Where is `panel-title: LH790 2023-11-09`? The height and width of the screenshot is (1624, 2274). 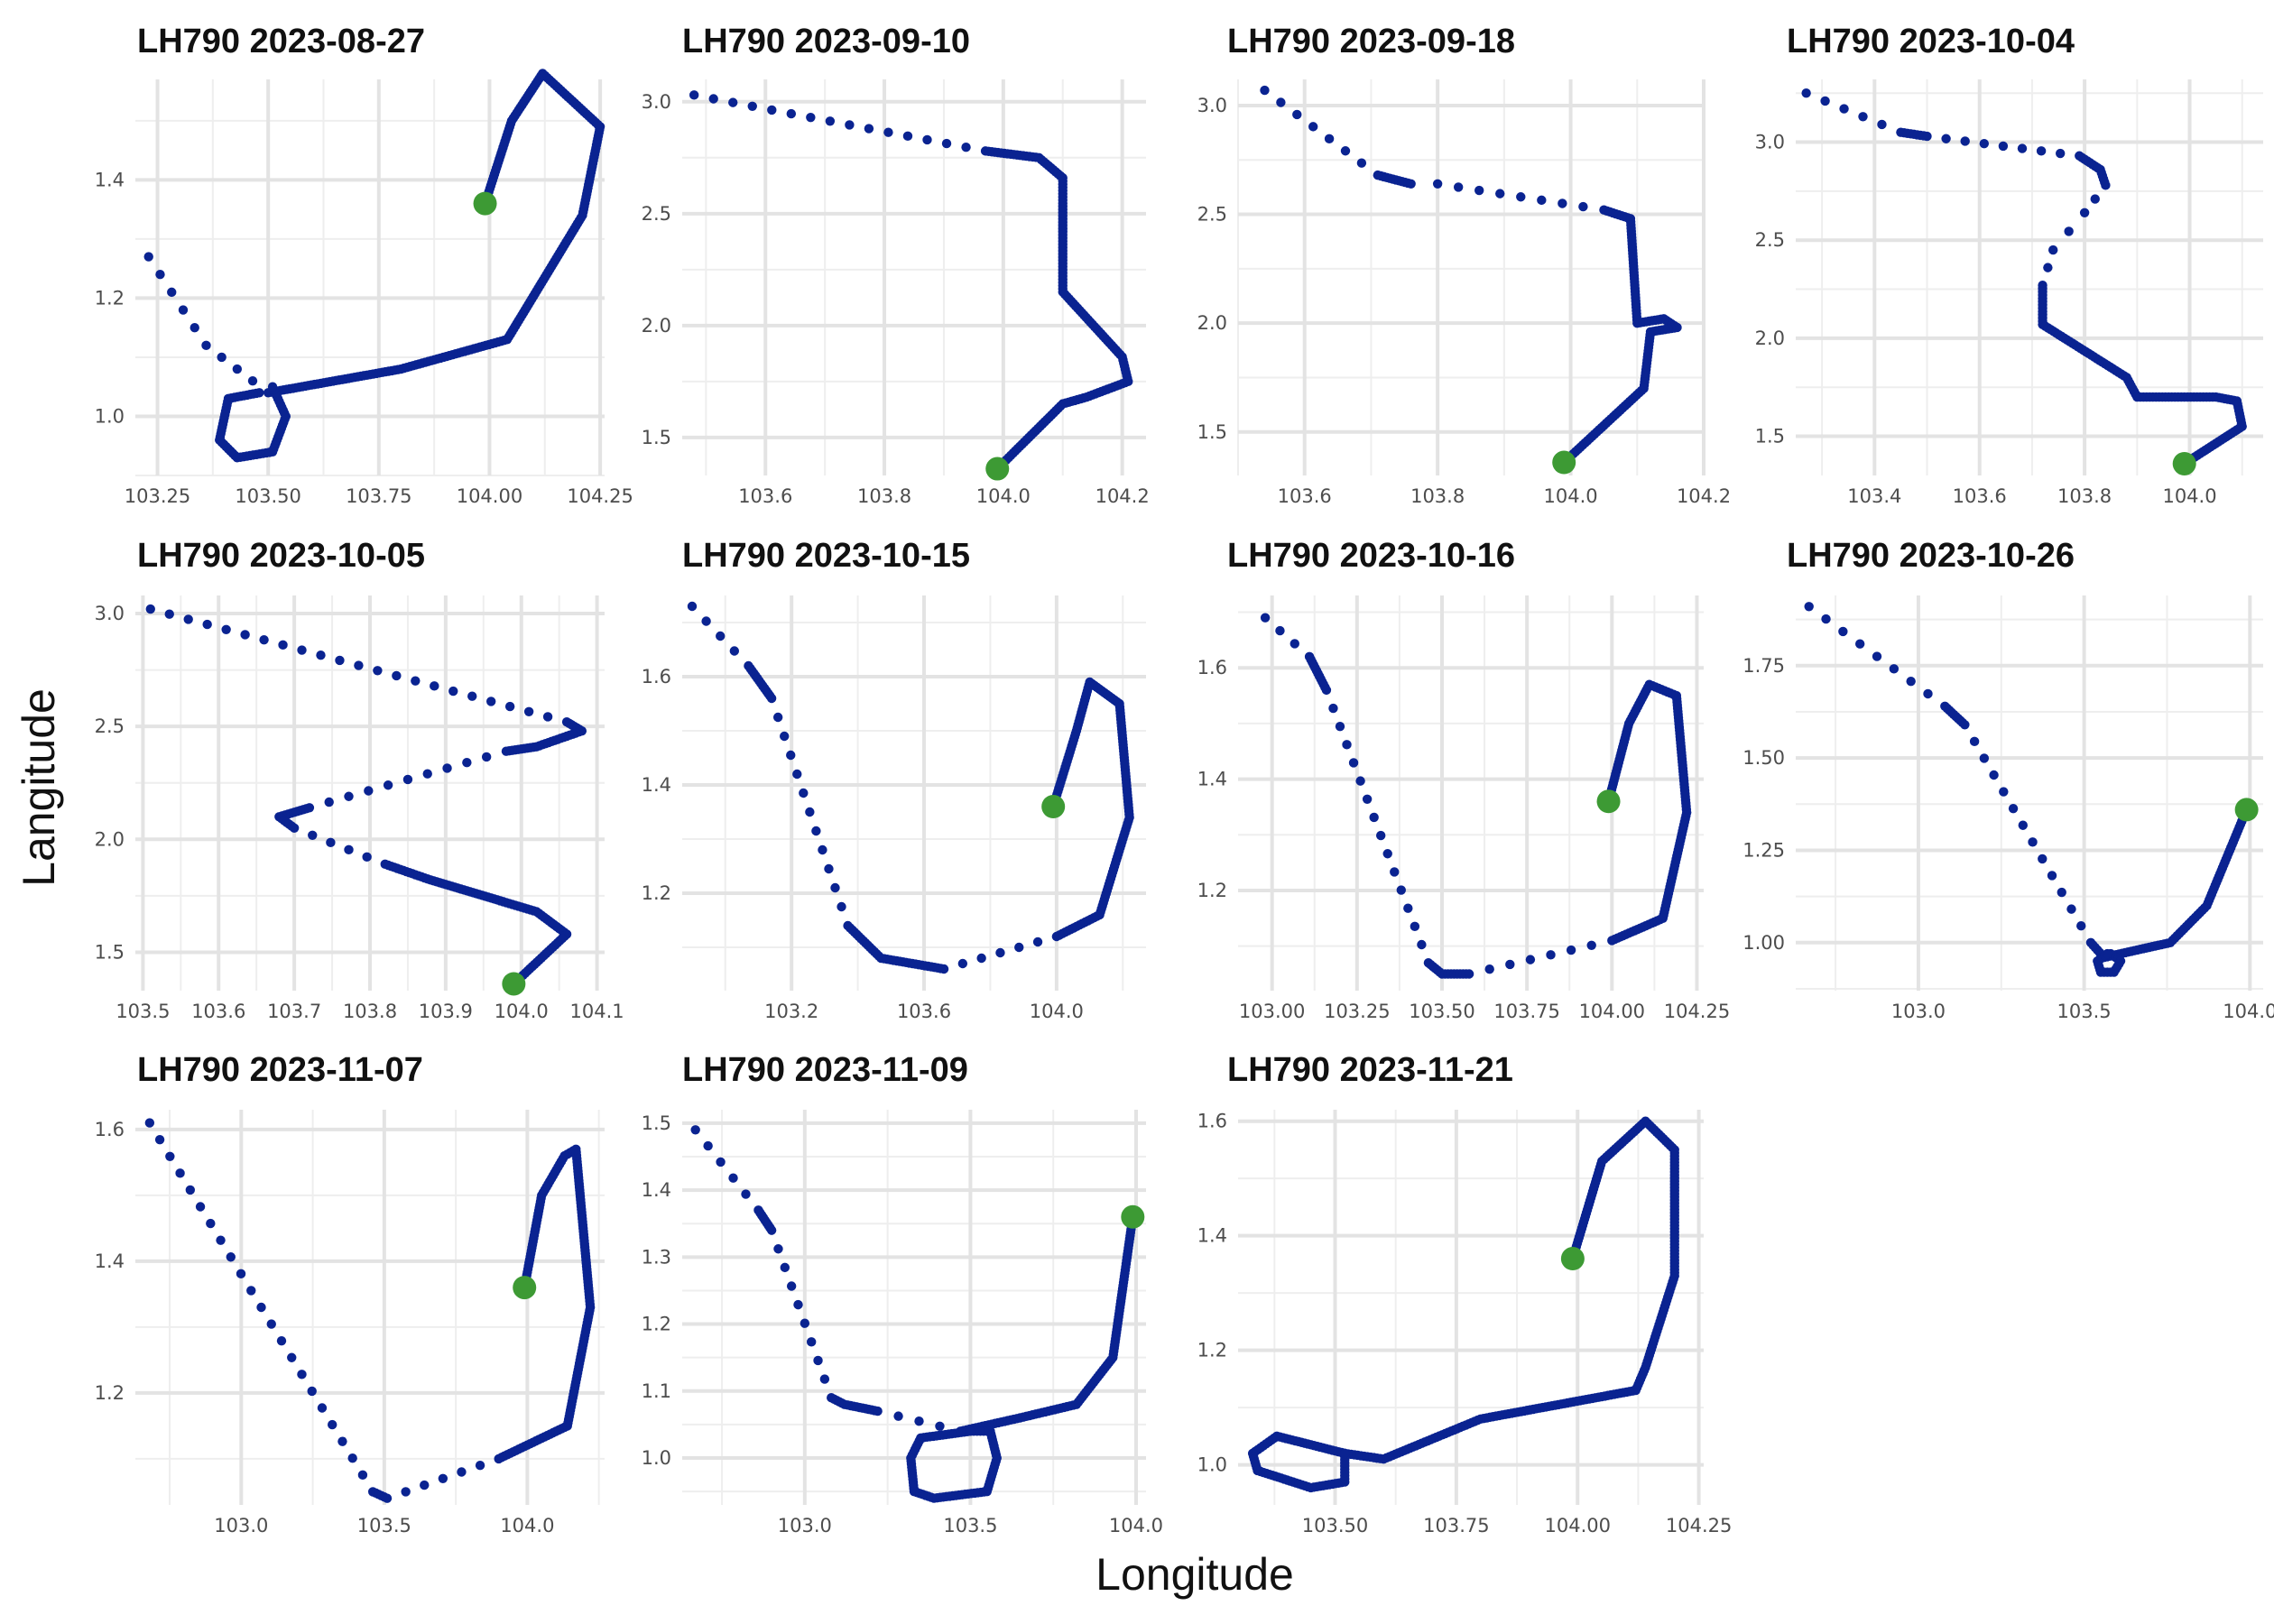
panel-title: LH790 2023-11-09 is located at coordinates (825, 1070).